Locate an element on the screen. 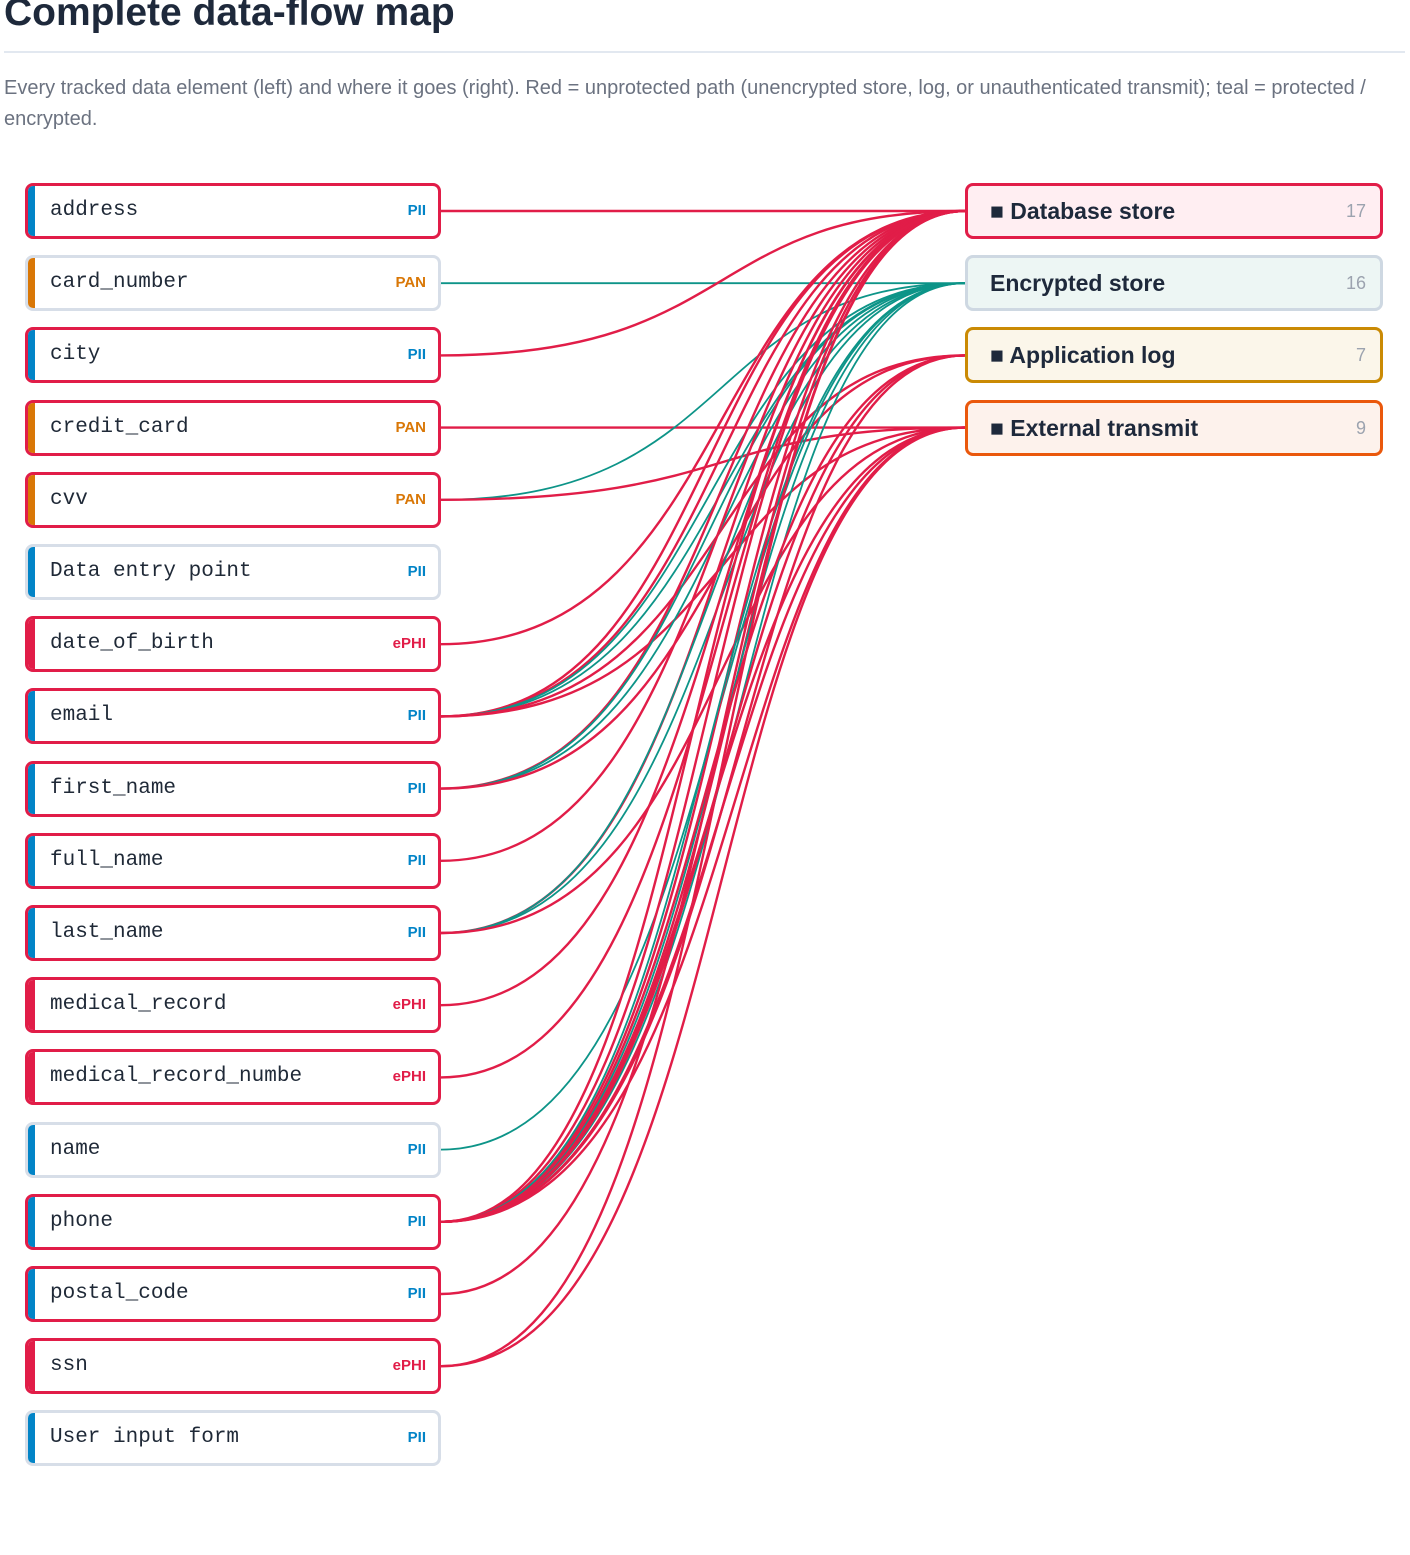  source-node-card-number: card_number PAN is located at coordinates (233, 283).